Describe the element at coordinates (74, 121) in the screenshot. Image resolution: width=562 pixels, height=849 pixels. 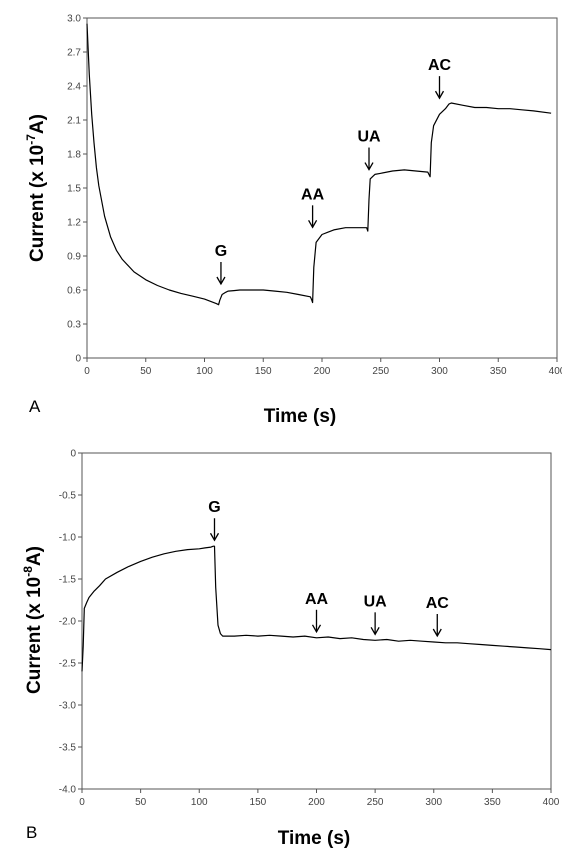
I see `y-tick-label: 2.1` at that location.